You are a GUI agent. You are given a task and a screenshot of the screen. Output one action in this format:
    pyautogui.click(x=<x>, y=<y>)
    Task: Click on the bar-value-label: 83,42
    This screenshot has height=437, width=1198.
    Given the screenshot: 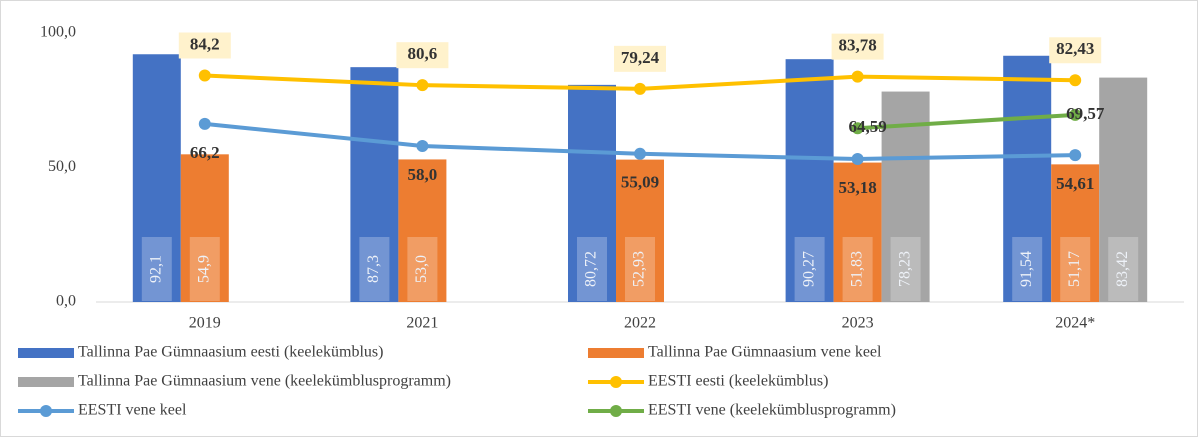 What is the action you would take?
    pyautogui.click(x=1122, y=269)
    